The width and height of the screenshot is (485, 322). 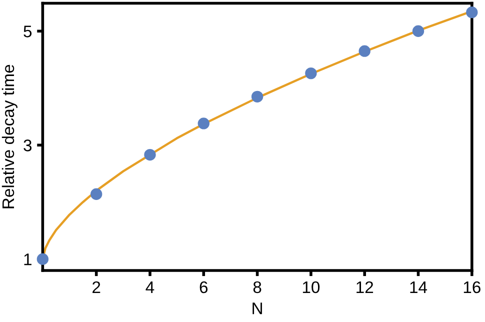 What do you see at coordinates (365, 287) in the screenshot?
I see `x-tick-label: 12` at bounding box center [365, 287].